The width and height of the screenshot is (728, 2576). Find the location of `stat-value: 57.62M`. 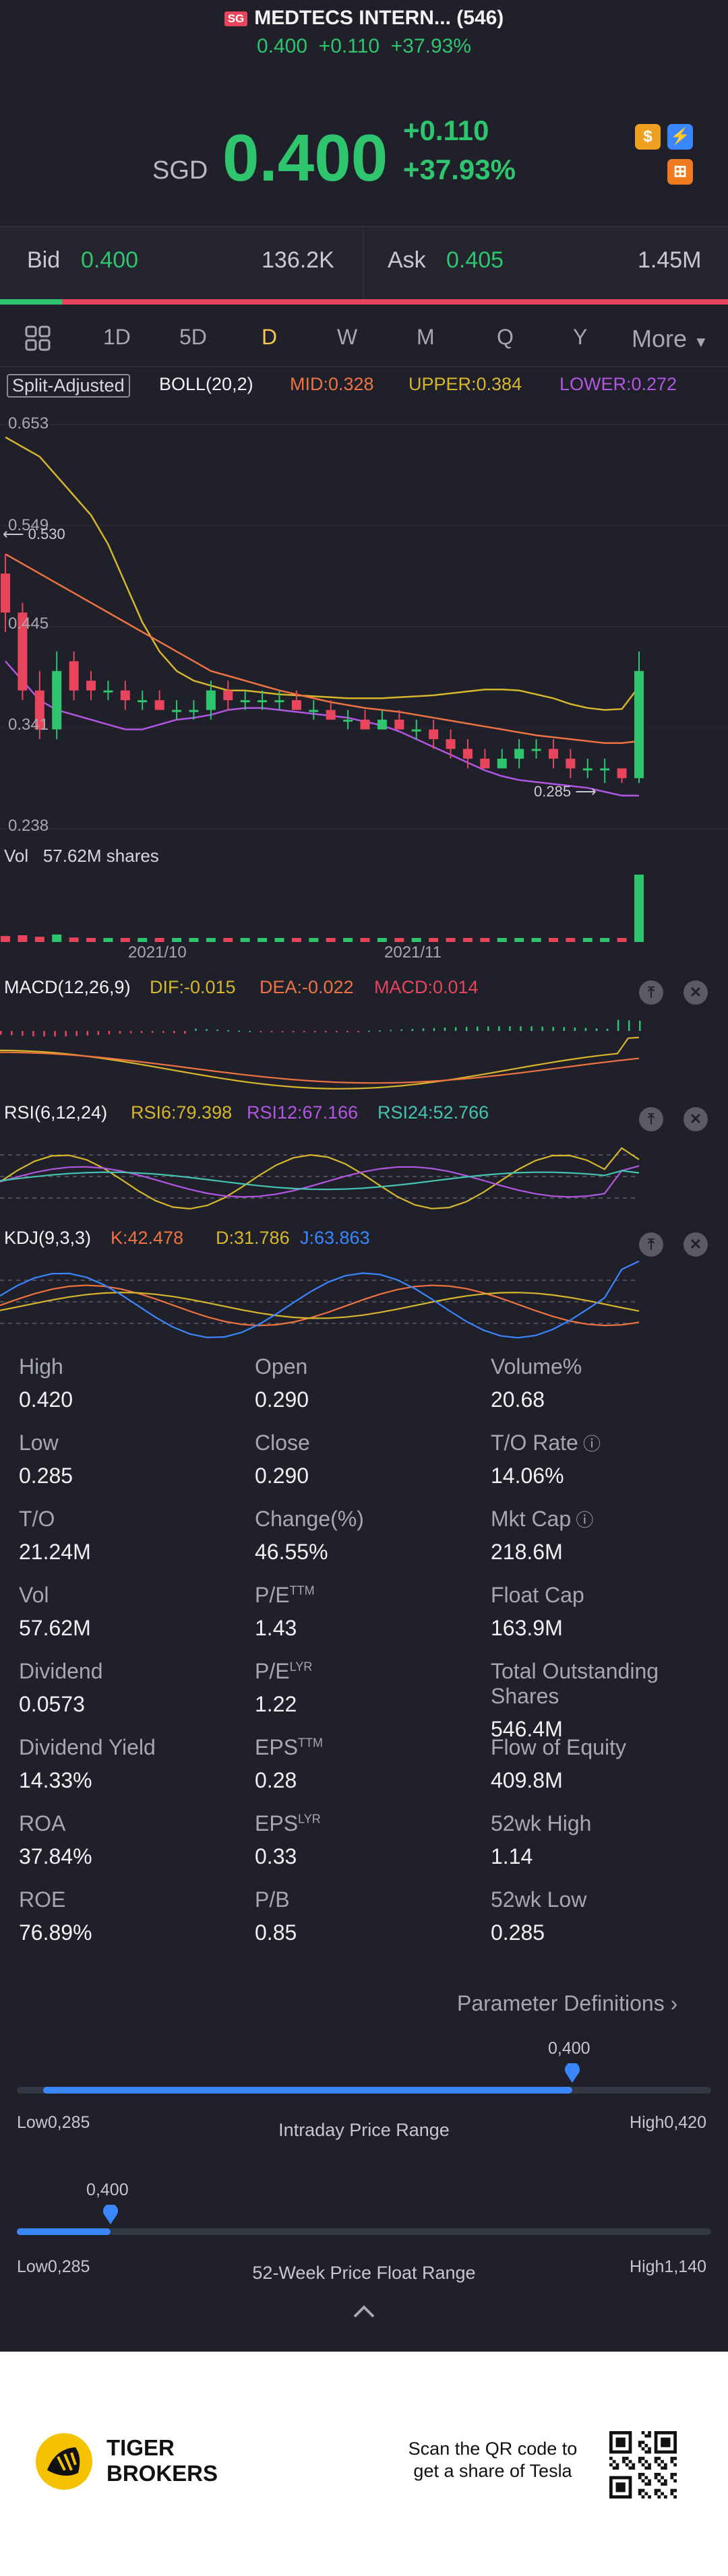

stat-value: 57.62M is located at coordinates (55, 1628).